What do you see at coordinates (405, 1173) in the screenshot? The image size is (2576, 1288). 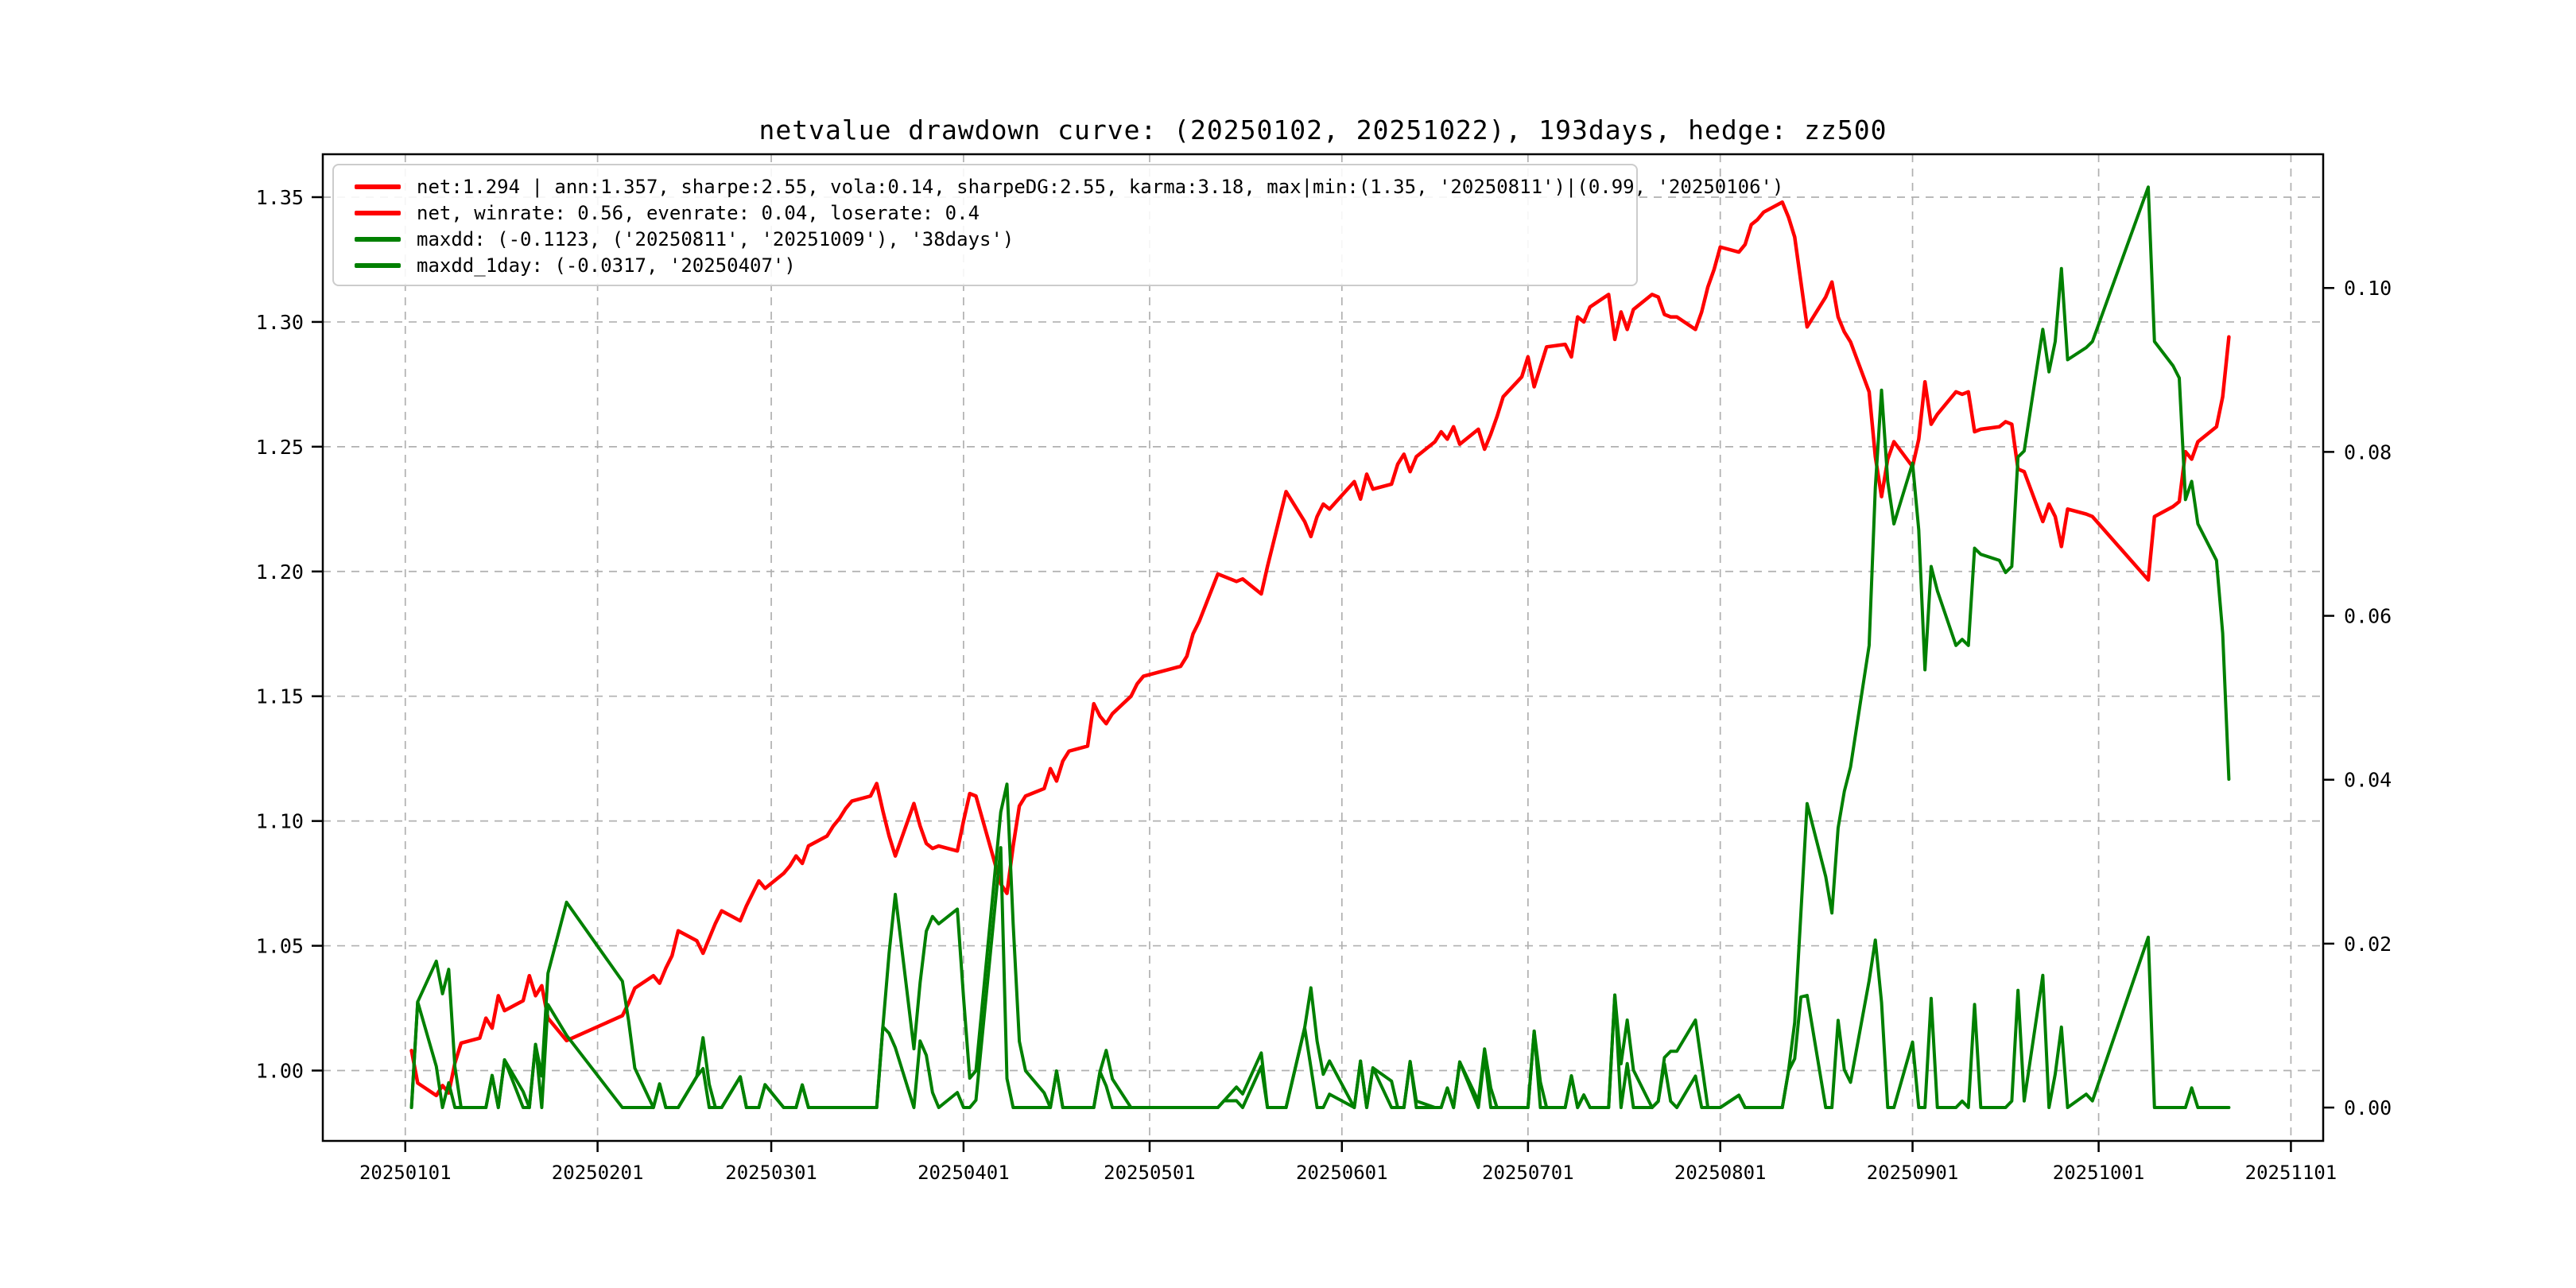 I see `x-axis-tick-label: 20250101` at bounding box center [405, 1173].